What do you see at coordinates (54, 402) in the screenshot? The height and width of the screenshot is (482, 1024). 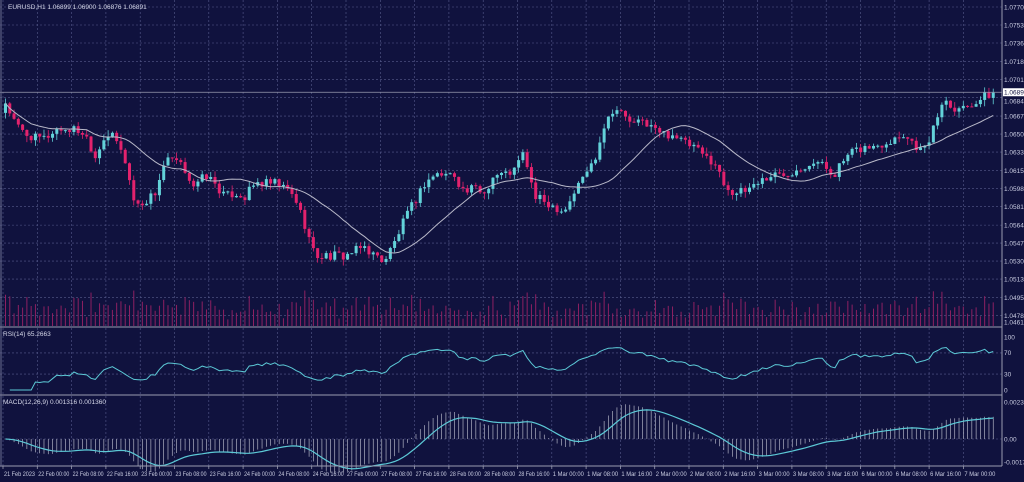 I see `macd-label: MACD(12,26,9) 0.001316 0.001360` at bounding box center [54, 402].